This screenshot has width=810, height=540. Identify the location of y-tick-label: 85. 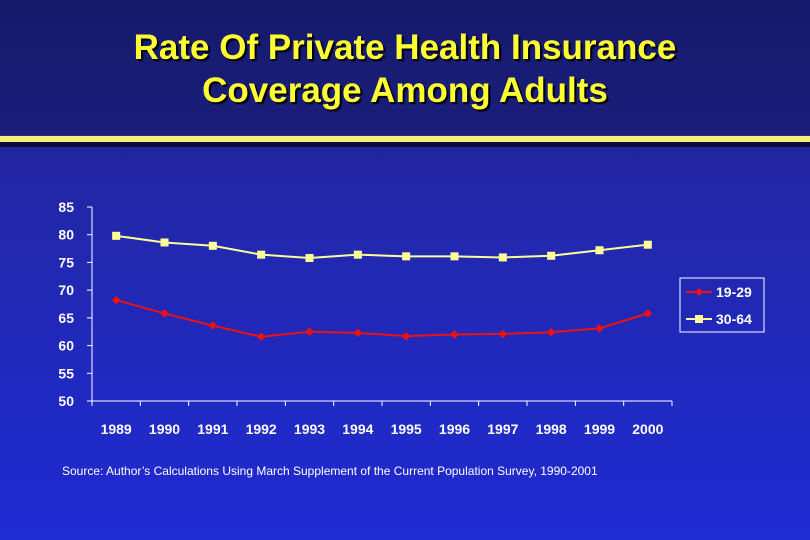
(66, 207).